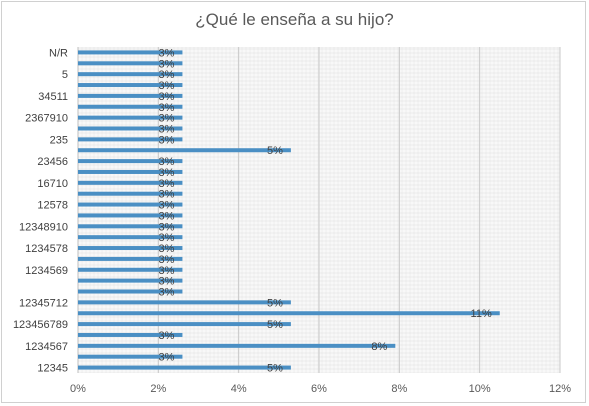 Image resolution: width=589 pixels, height=406 pixels. What do you see at coordinates (52, 369) in the screenshot?
I see `y-tick-label: 12345` at bounding box center [52, 369].